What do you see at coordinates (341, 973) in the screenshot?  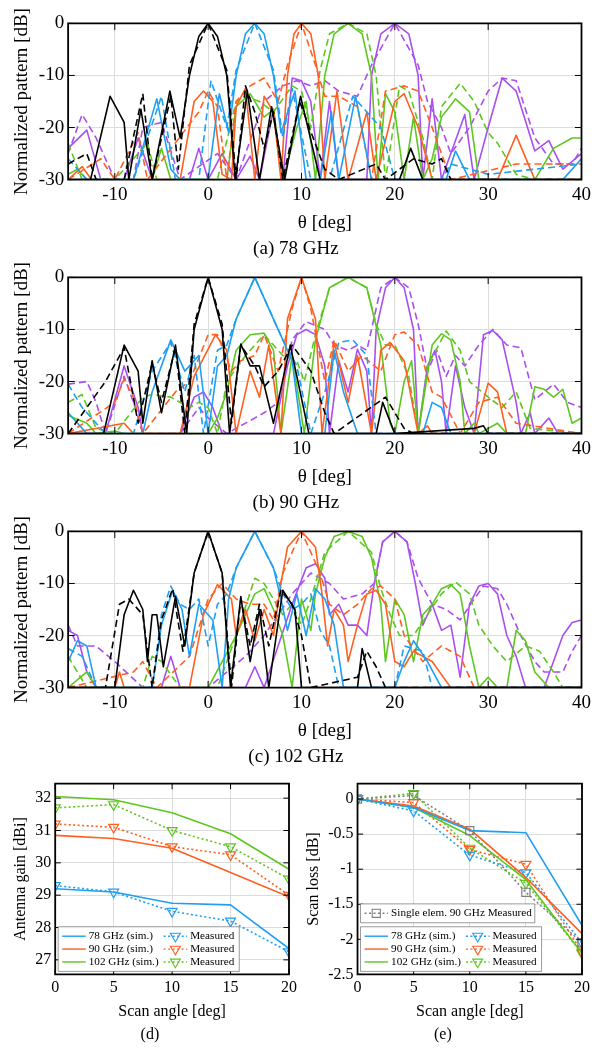 I see `y-tick-label: -2.5` at bounding box center [341, 973].